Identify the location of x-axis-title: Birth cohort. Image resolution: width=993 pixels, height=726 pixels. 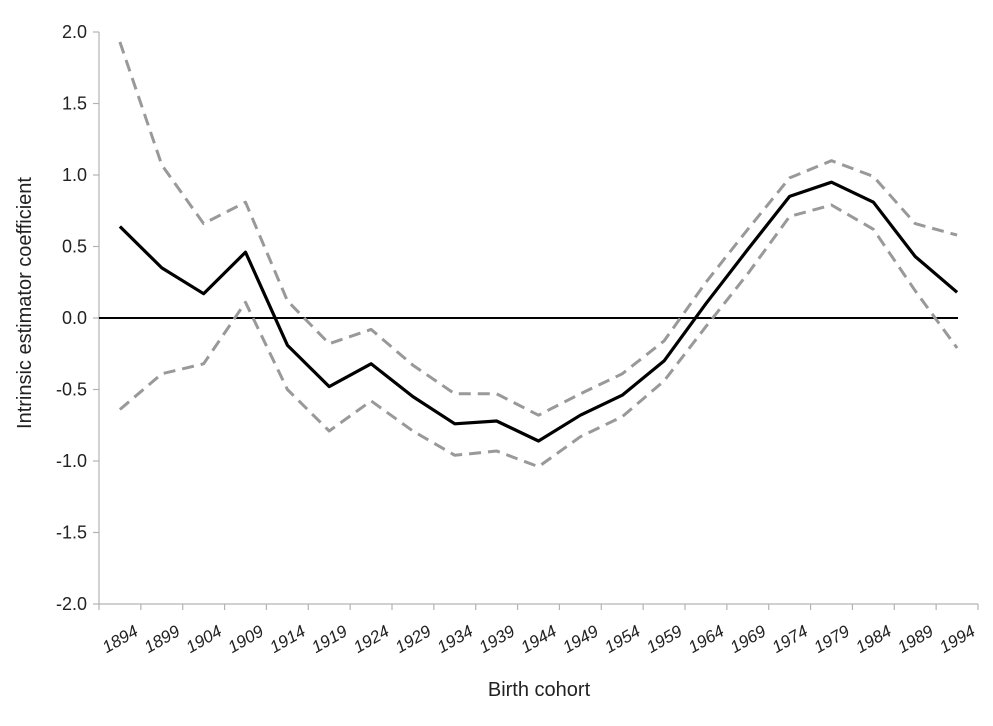
(539, 690).